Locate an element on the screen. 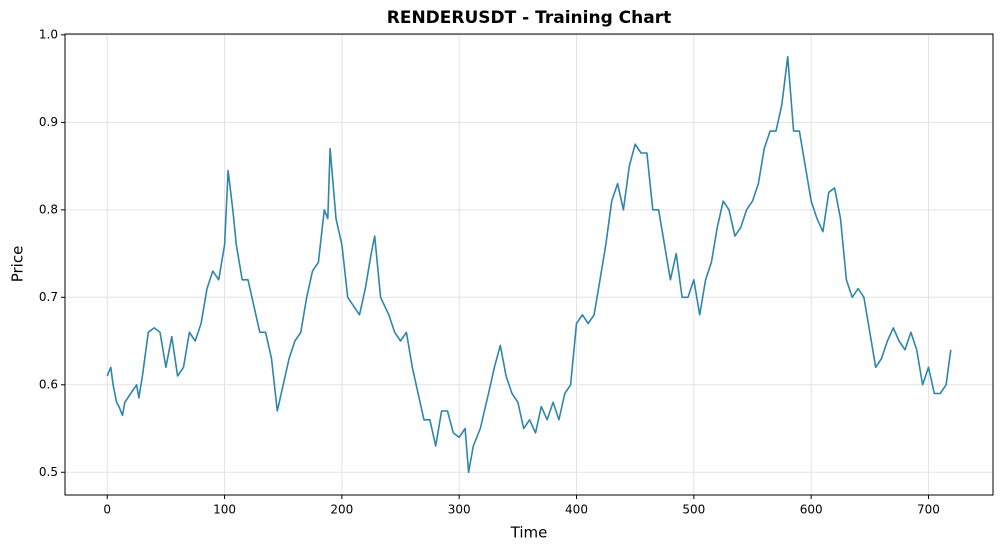  x-tick-label: 400 is located at coordinates (576, 510).